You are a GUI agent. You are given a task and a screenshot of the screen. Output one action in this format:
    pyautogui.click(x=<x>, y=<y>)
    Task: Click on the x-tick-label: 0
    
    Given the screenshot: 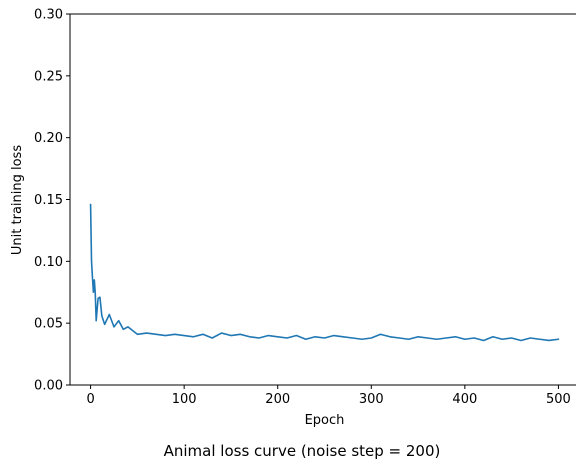 What is the action you would take?
    pyautogui.click(x=90, y=399)
    